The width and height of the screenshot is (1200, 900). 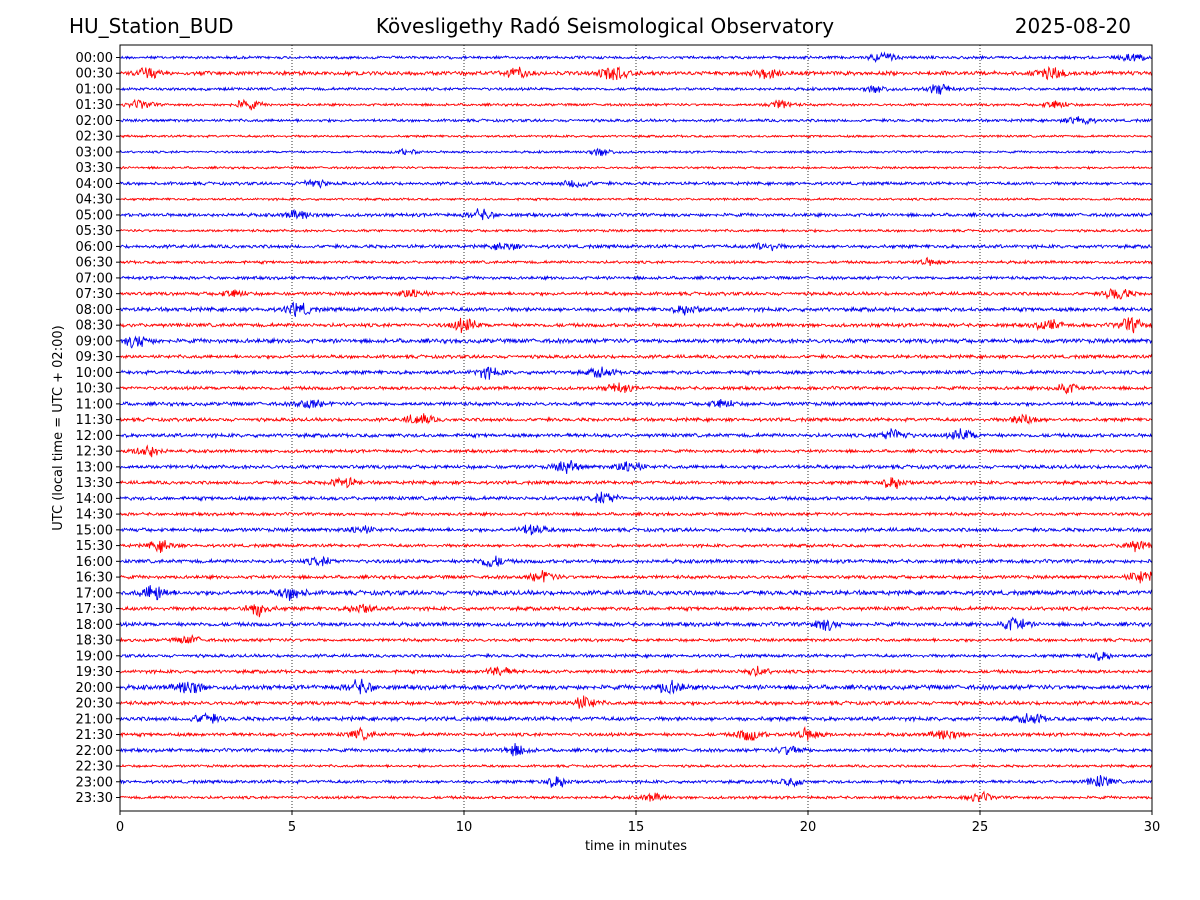 I want to click on y-tick-label: 20:00, so click(x=94, y=688).